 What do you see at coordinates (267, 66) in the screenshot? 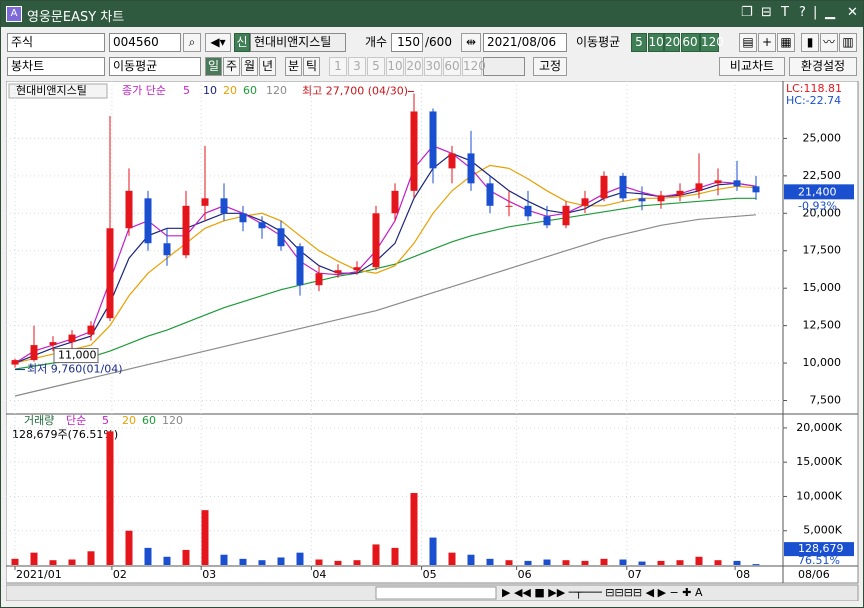
I see `period-button: 년` at bounding box center [267, 66].